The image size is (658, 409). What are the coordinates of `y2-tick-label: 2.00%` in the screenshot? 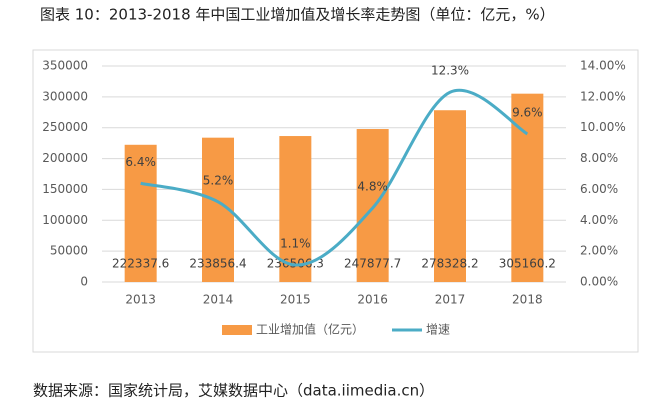 It's located at (599, 251).